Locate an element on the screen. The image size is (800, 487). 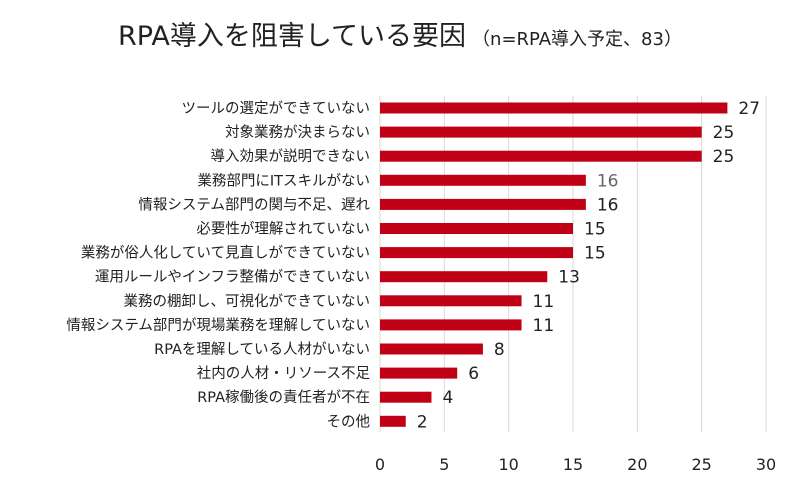
value-label: 6 is located at coordinates (473, 374).